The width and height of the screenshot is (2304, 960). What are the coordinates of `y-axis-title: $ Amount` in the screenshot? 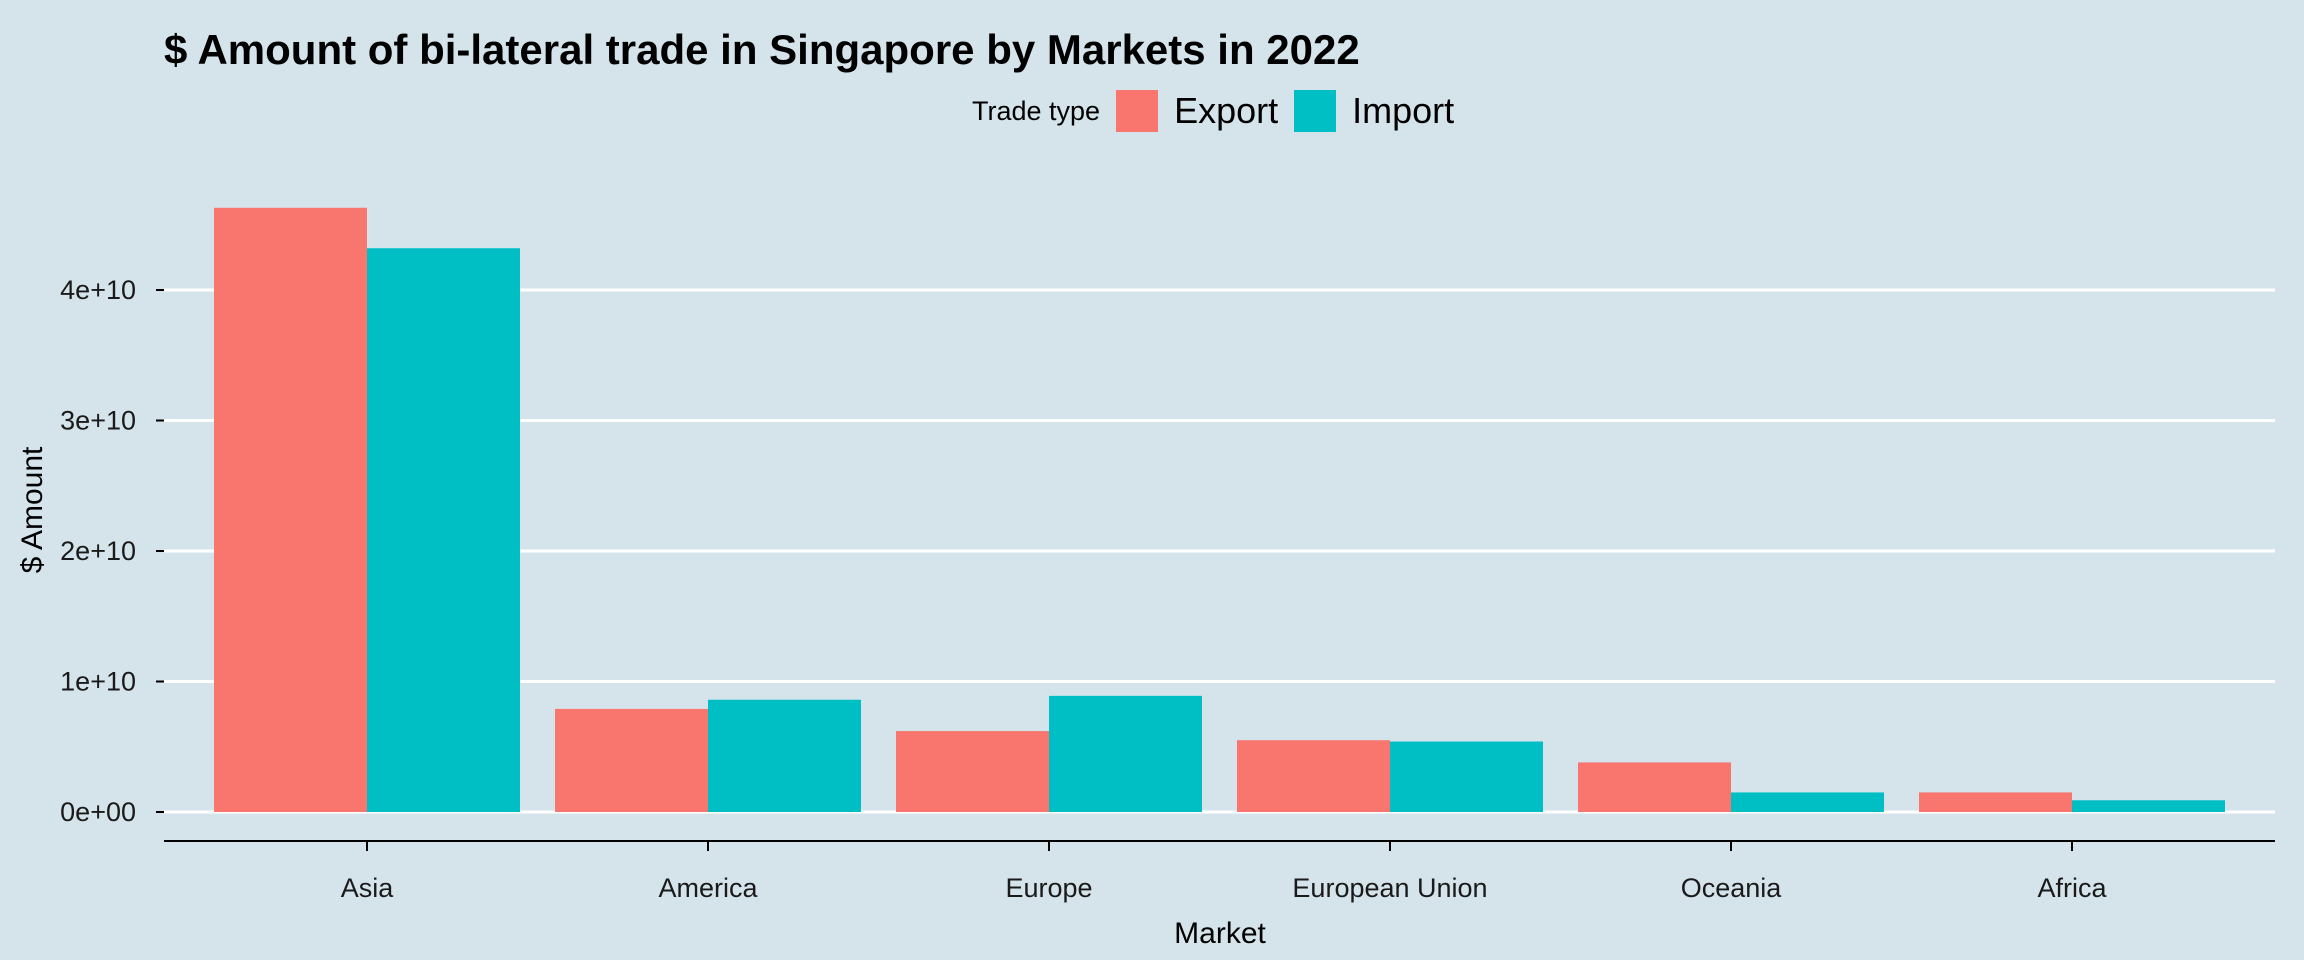 It's located at (32, 509).